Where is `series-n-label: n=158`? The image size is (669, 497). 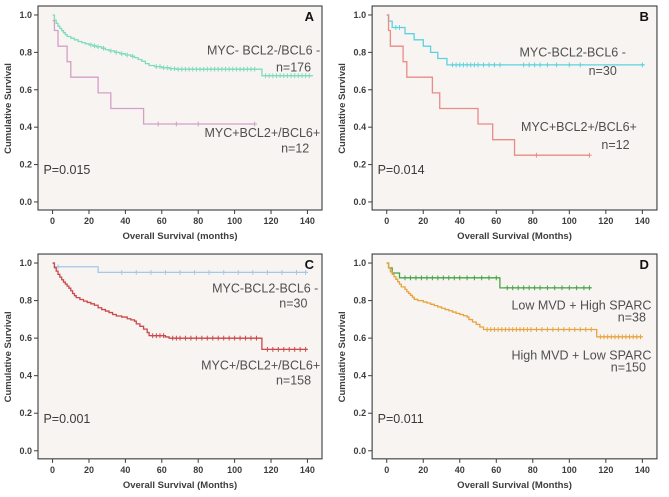
series-n-label: n=158 is located at coordinates (293, 380).